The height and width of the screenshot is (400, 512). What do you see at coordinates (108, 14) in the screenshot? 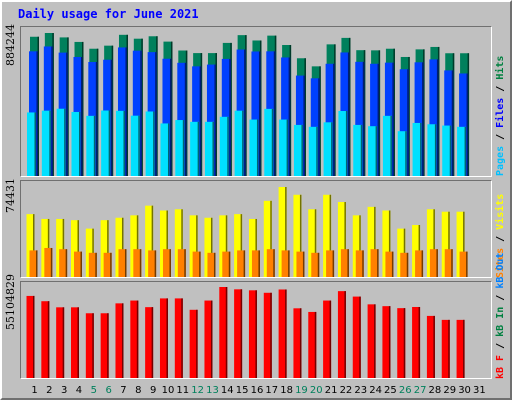
I see `chart-title: Daily usage for June 2021` at bounding box center [108, 14].